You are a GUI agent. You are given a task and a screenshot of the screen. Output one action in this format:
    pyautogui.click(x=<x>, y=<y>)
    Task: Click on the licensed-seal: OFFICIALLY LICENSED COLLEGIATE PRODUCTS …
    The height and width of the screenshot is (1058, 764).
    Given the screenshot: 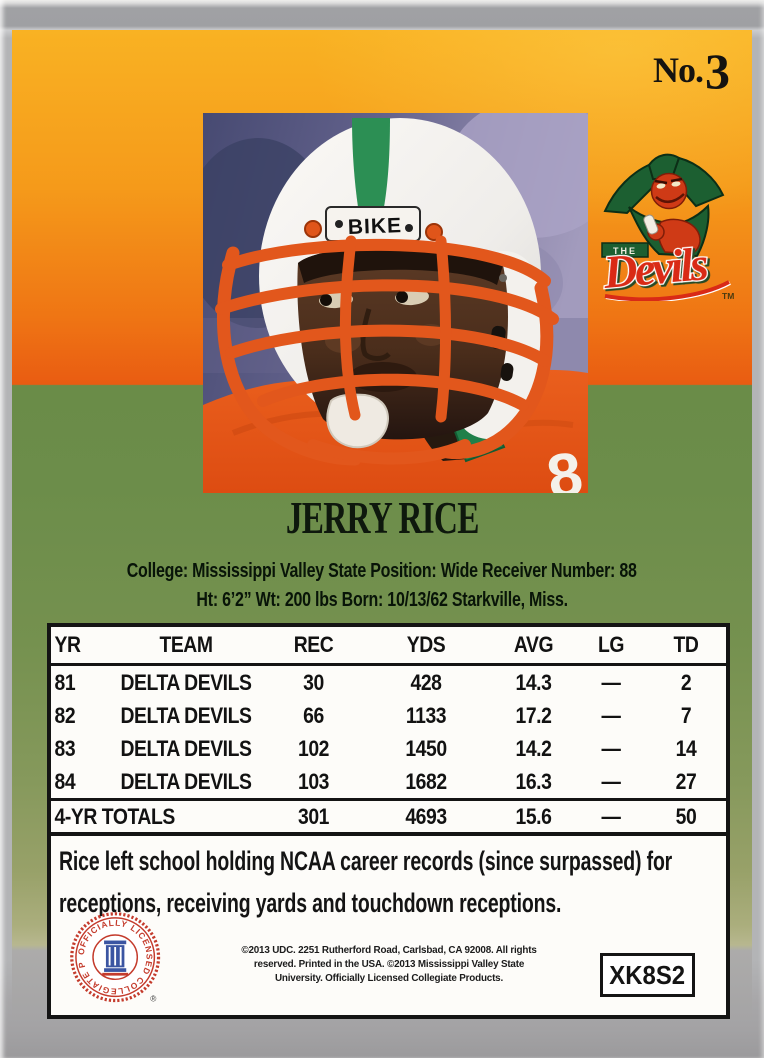 What is the action you would take?
    pyautogui.click(x=115, y=957)
    